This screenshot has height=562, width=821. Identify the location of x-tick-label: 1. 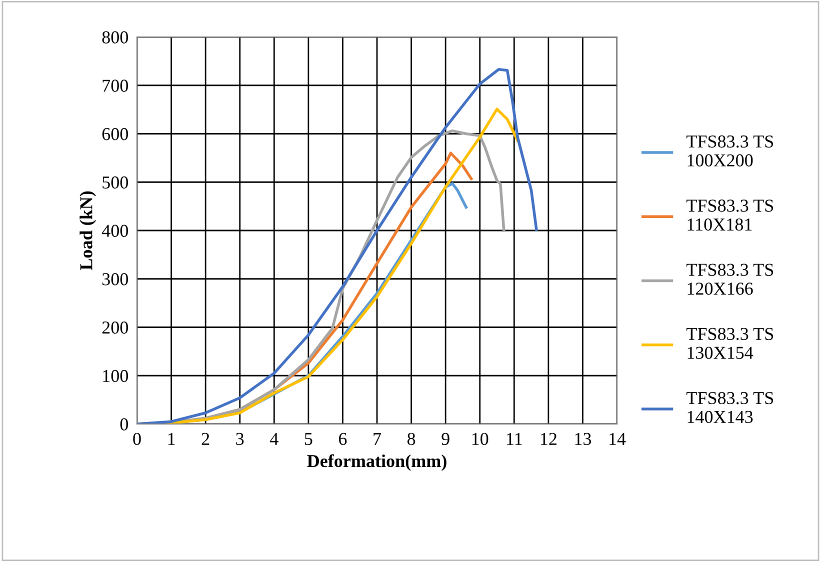
(171, 438).